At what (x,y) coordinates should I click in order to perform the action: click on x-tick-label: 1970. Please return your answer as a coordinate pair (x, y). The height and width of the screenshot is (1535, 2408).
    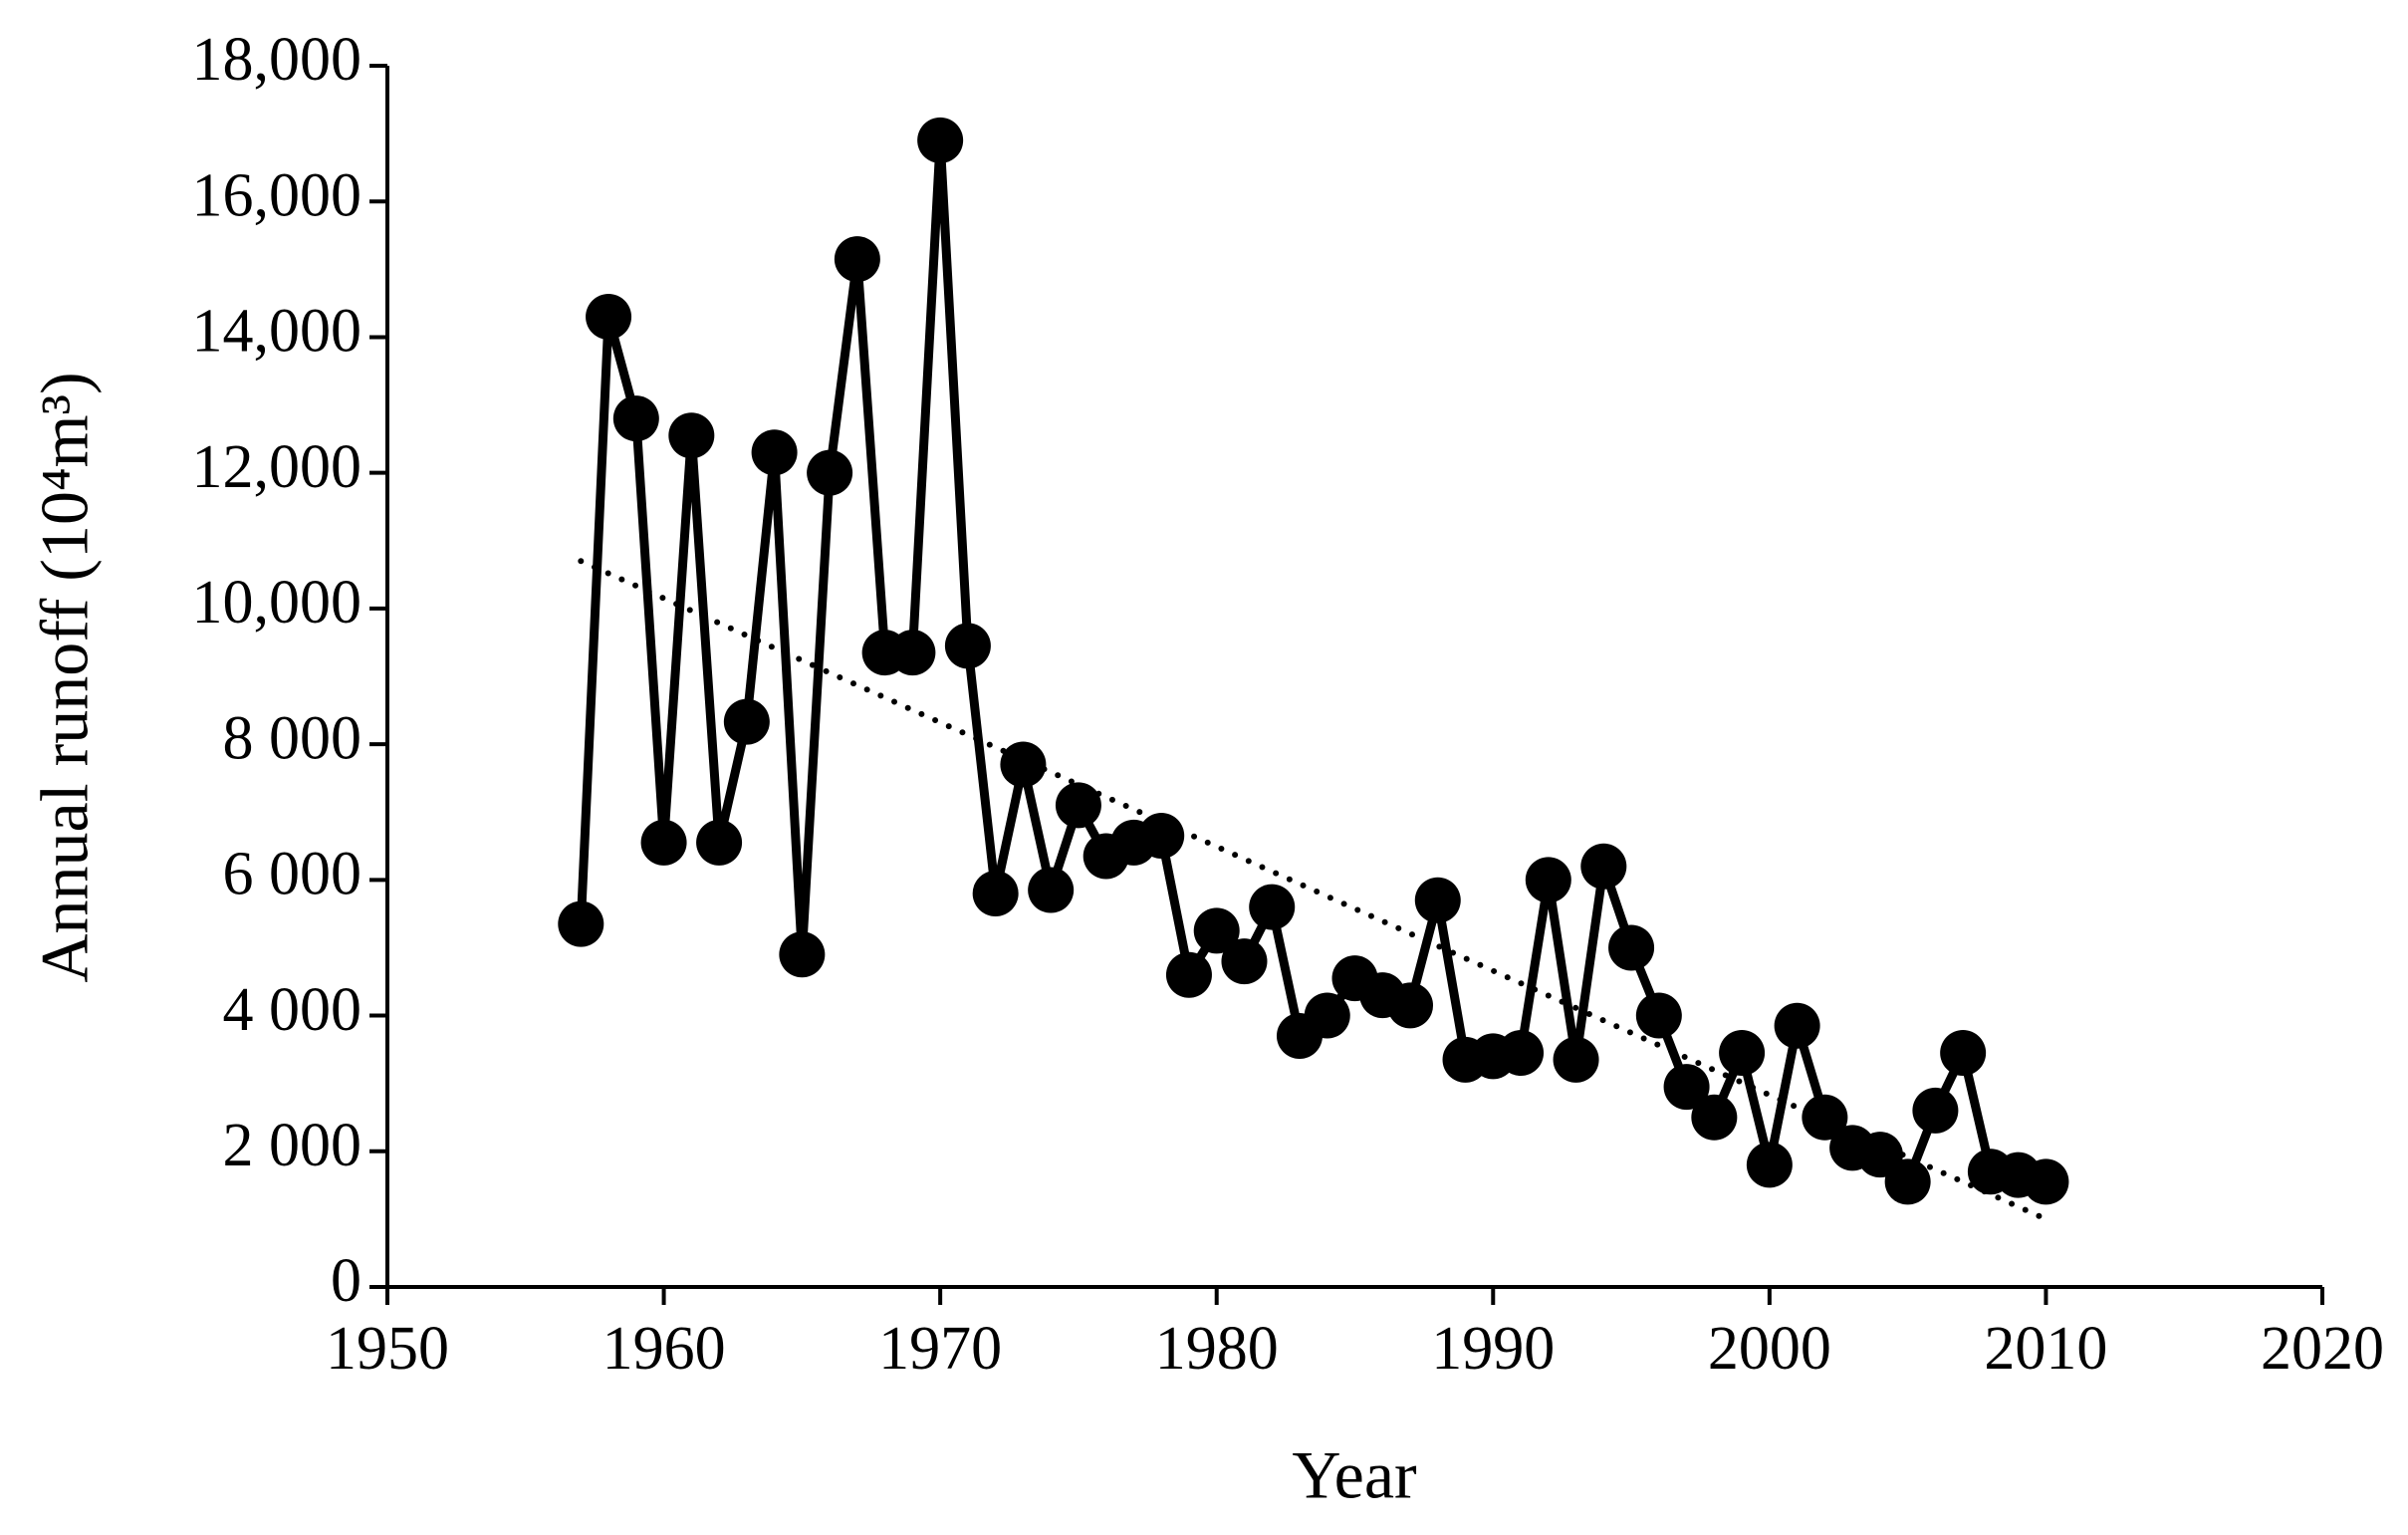
    Looking at the image, I should click on (940, 1349).